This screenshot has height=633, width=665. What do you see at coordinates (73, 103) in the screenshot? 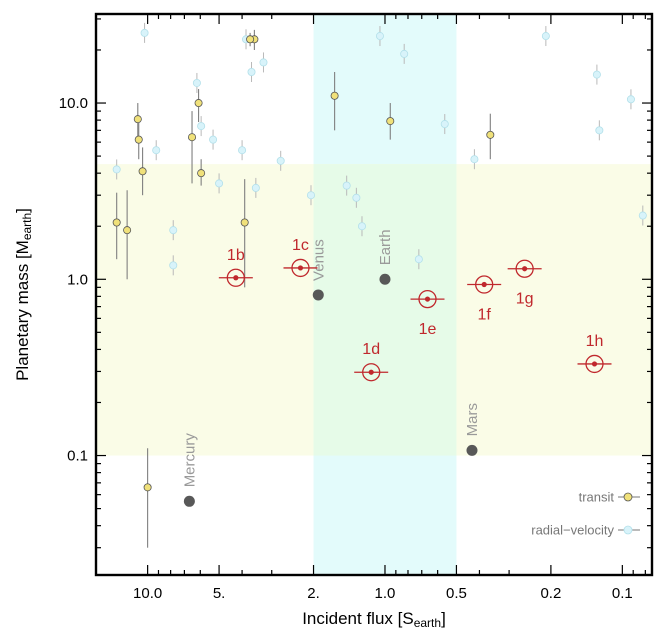
I see `y-tick-label: 10.0` at bounding box center [73, 103].